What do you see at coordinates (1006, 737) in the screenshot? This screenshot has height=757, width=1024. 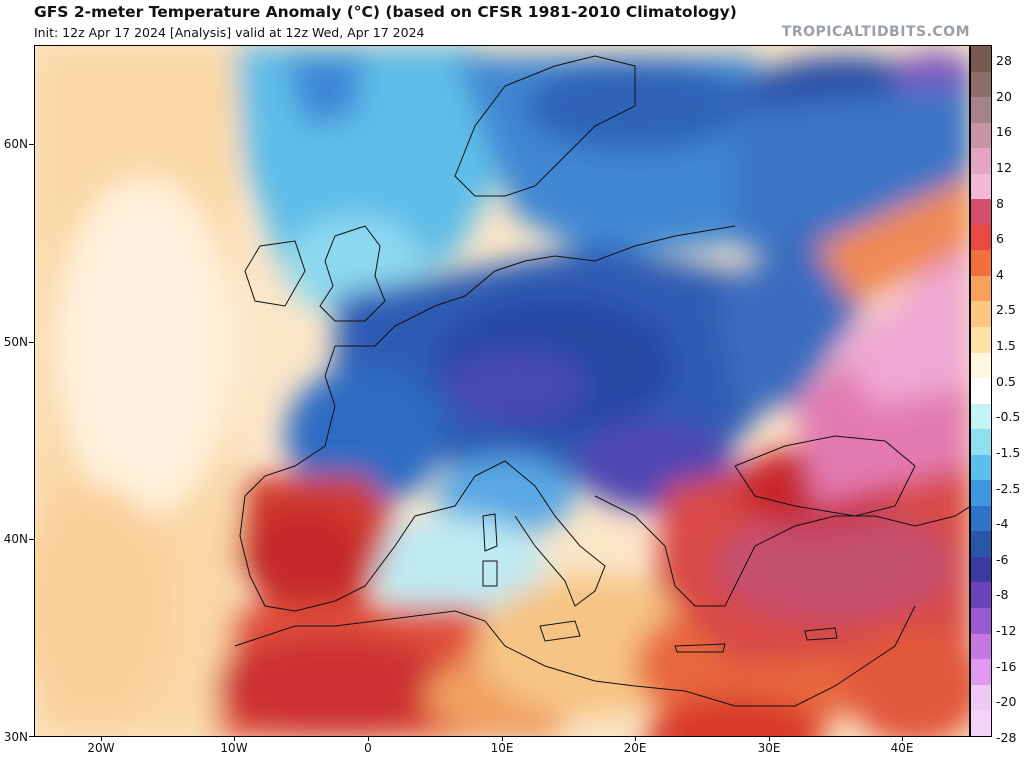 I see `colorbar-tick-label: -28` at bounding box center [1006, 737].